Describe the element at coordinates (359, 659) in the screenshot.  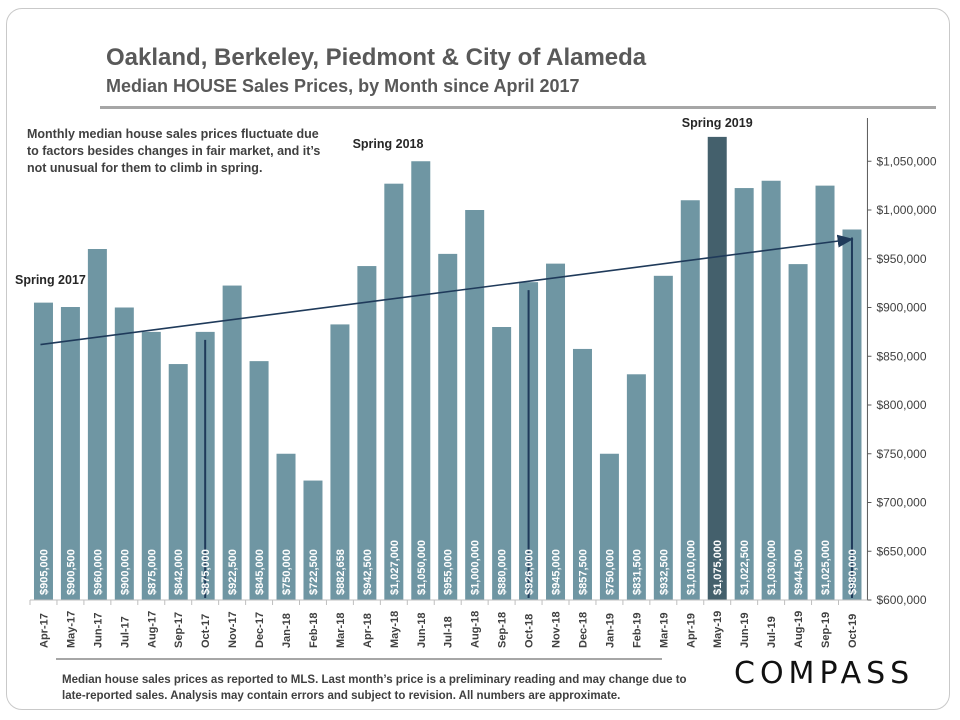
I see `footer-divider` at that location.